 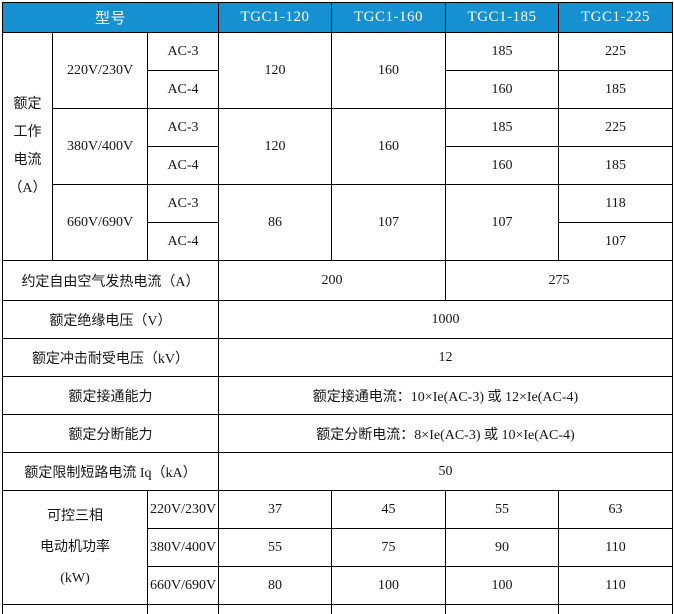 What do you see at coordinates (110, 471) in the screenshot?
I see `spec-label-cell: 额定限制短路电流 Iq（kA）` at bounding box center [110, 471].